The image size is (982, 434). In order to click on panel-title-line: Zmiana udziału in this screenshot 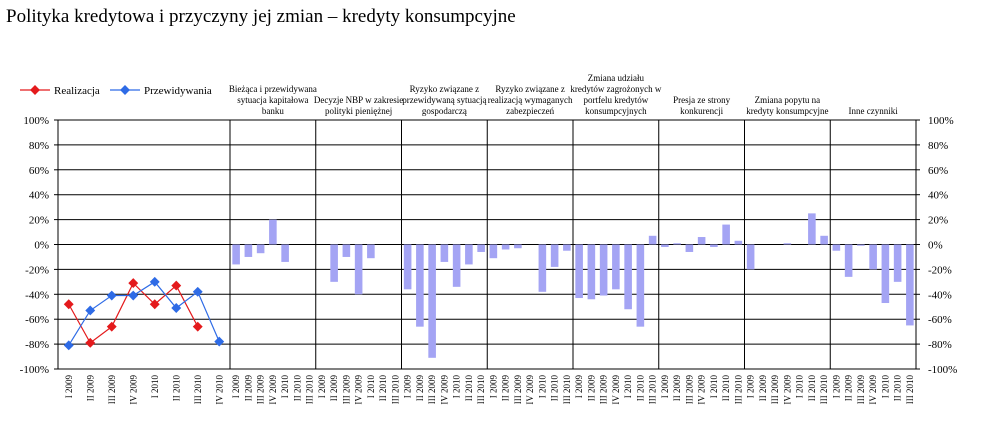, I will do `click(616, 78)`.